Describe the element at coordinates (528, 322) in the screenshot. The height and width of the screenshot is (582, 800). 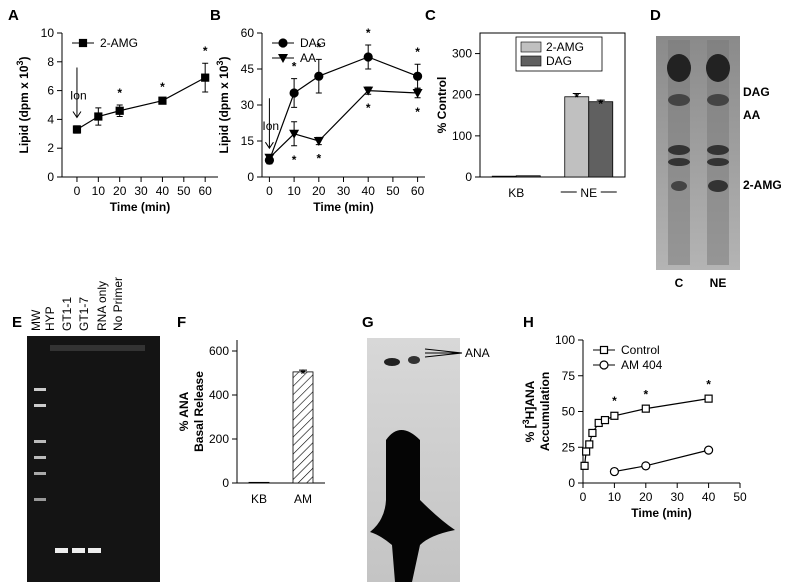
I see `panel-letter: H` at that location.